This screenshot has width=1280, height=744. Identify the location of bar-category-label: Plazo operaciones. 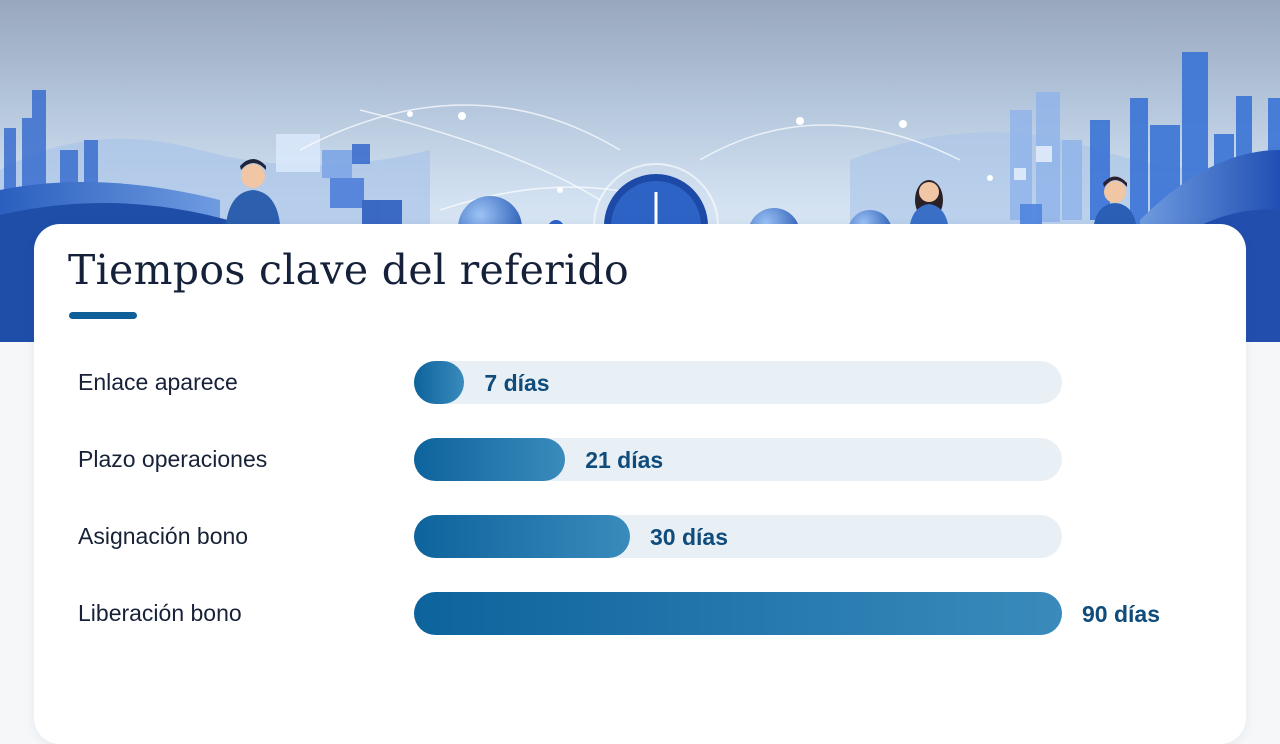
(173, 459).